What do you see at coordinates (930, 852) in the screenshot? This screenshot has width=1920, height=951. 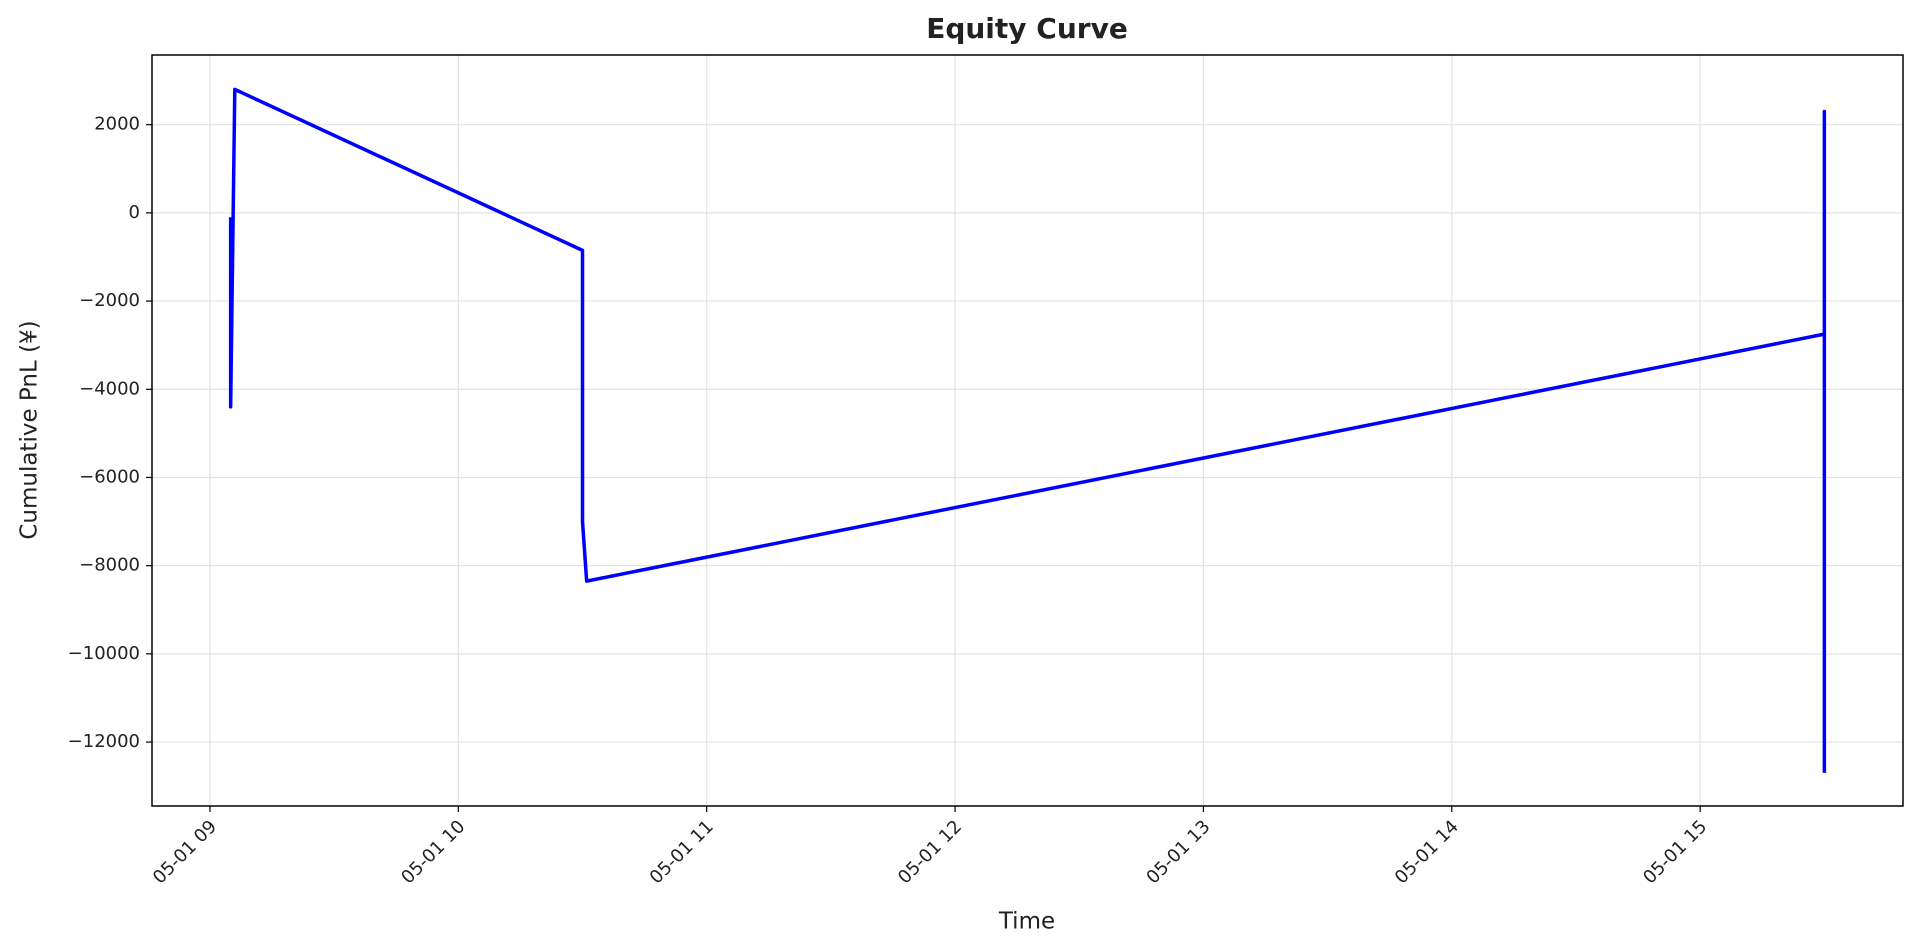 I see `x-tick-label: 05-01 12` at bounding box center [930, 852].